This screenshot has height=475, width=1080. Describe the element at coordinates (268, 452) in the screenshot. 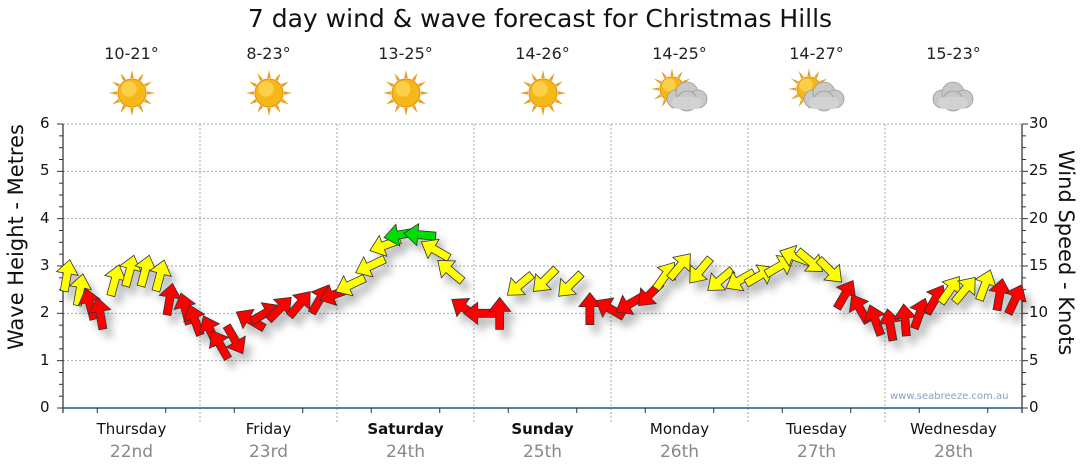

I see `x-date-label: 23rd` at that location.